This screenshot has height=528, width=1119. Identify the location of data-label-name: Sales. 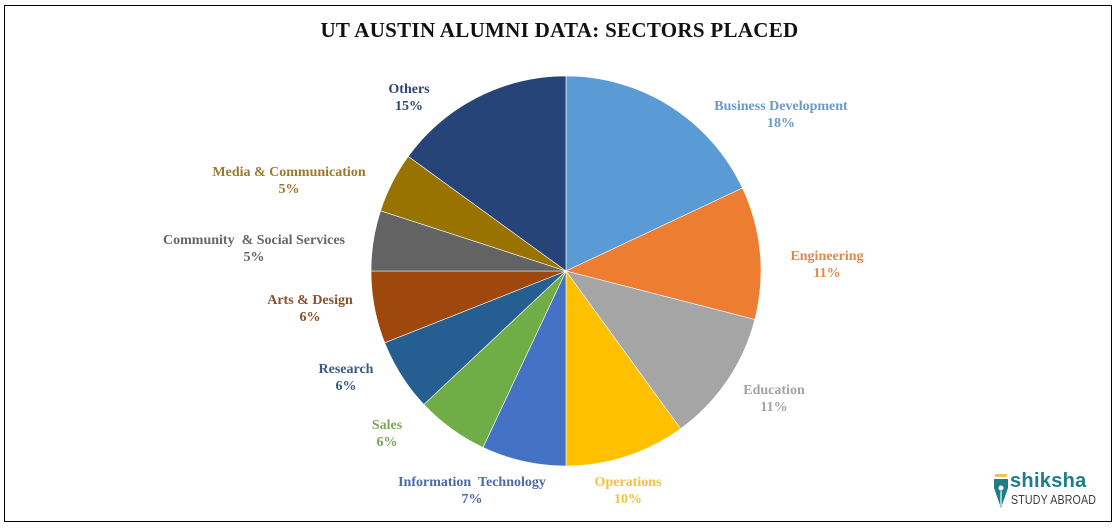
(387, 425).